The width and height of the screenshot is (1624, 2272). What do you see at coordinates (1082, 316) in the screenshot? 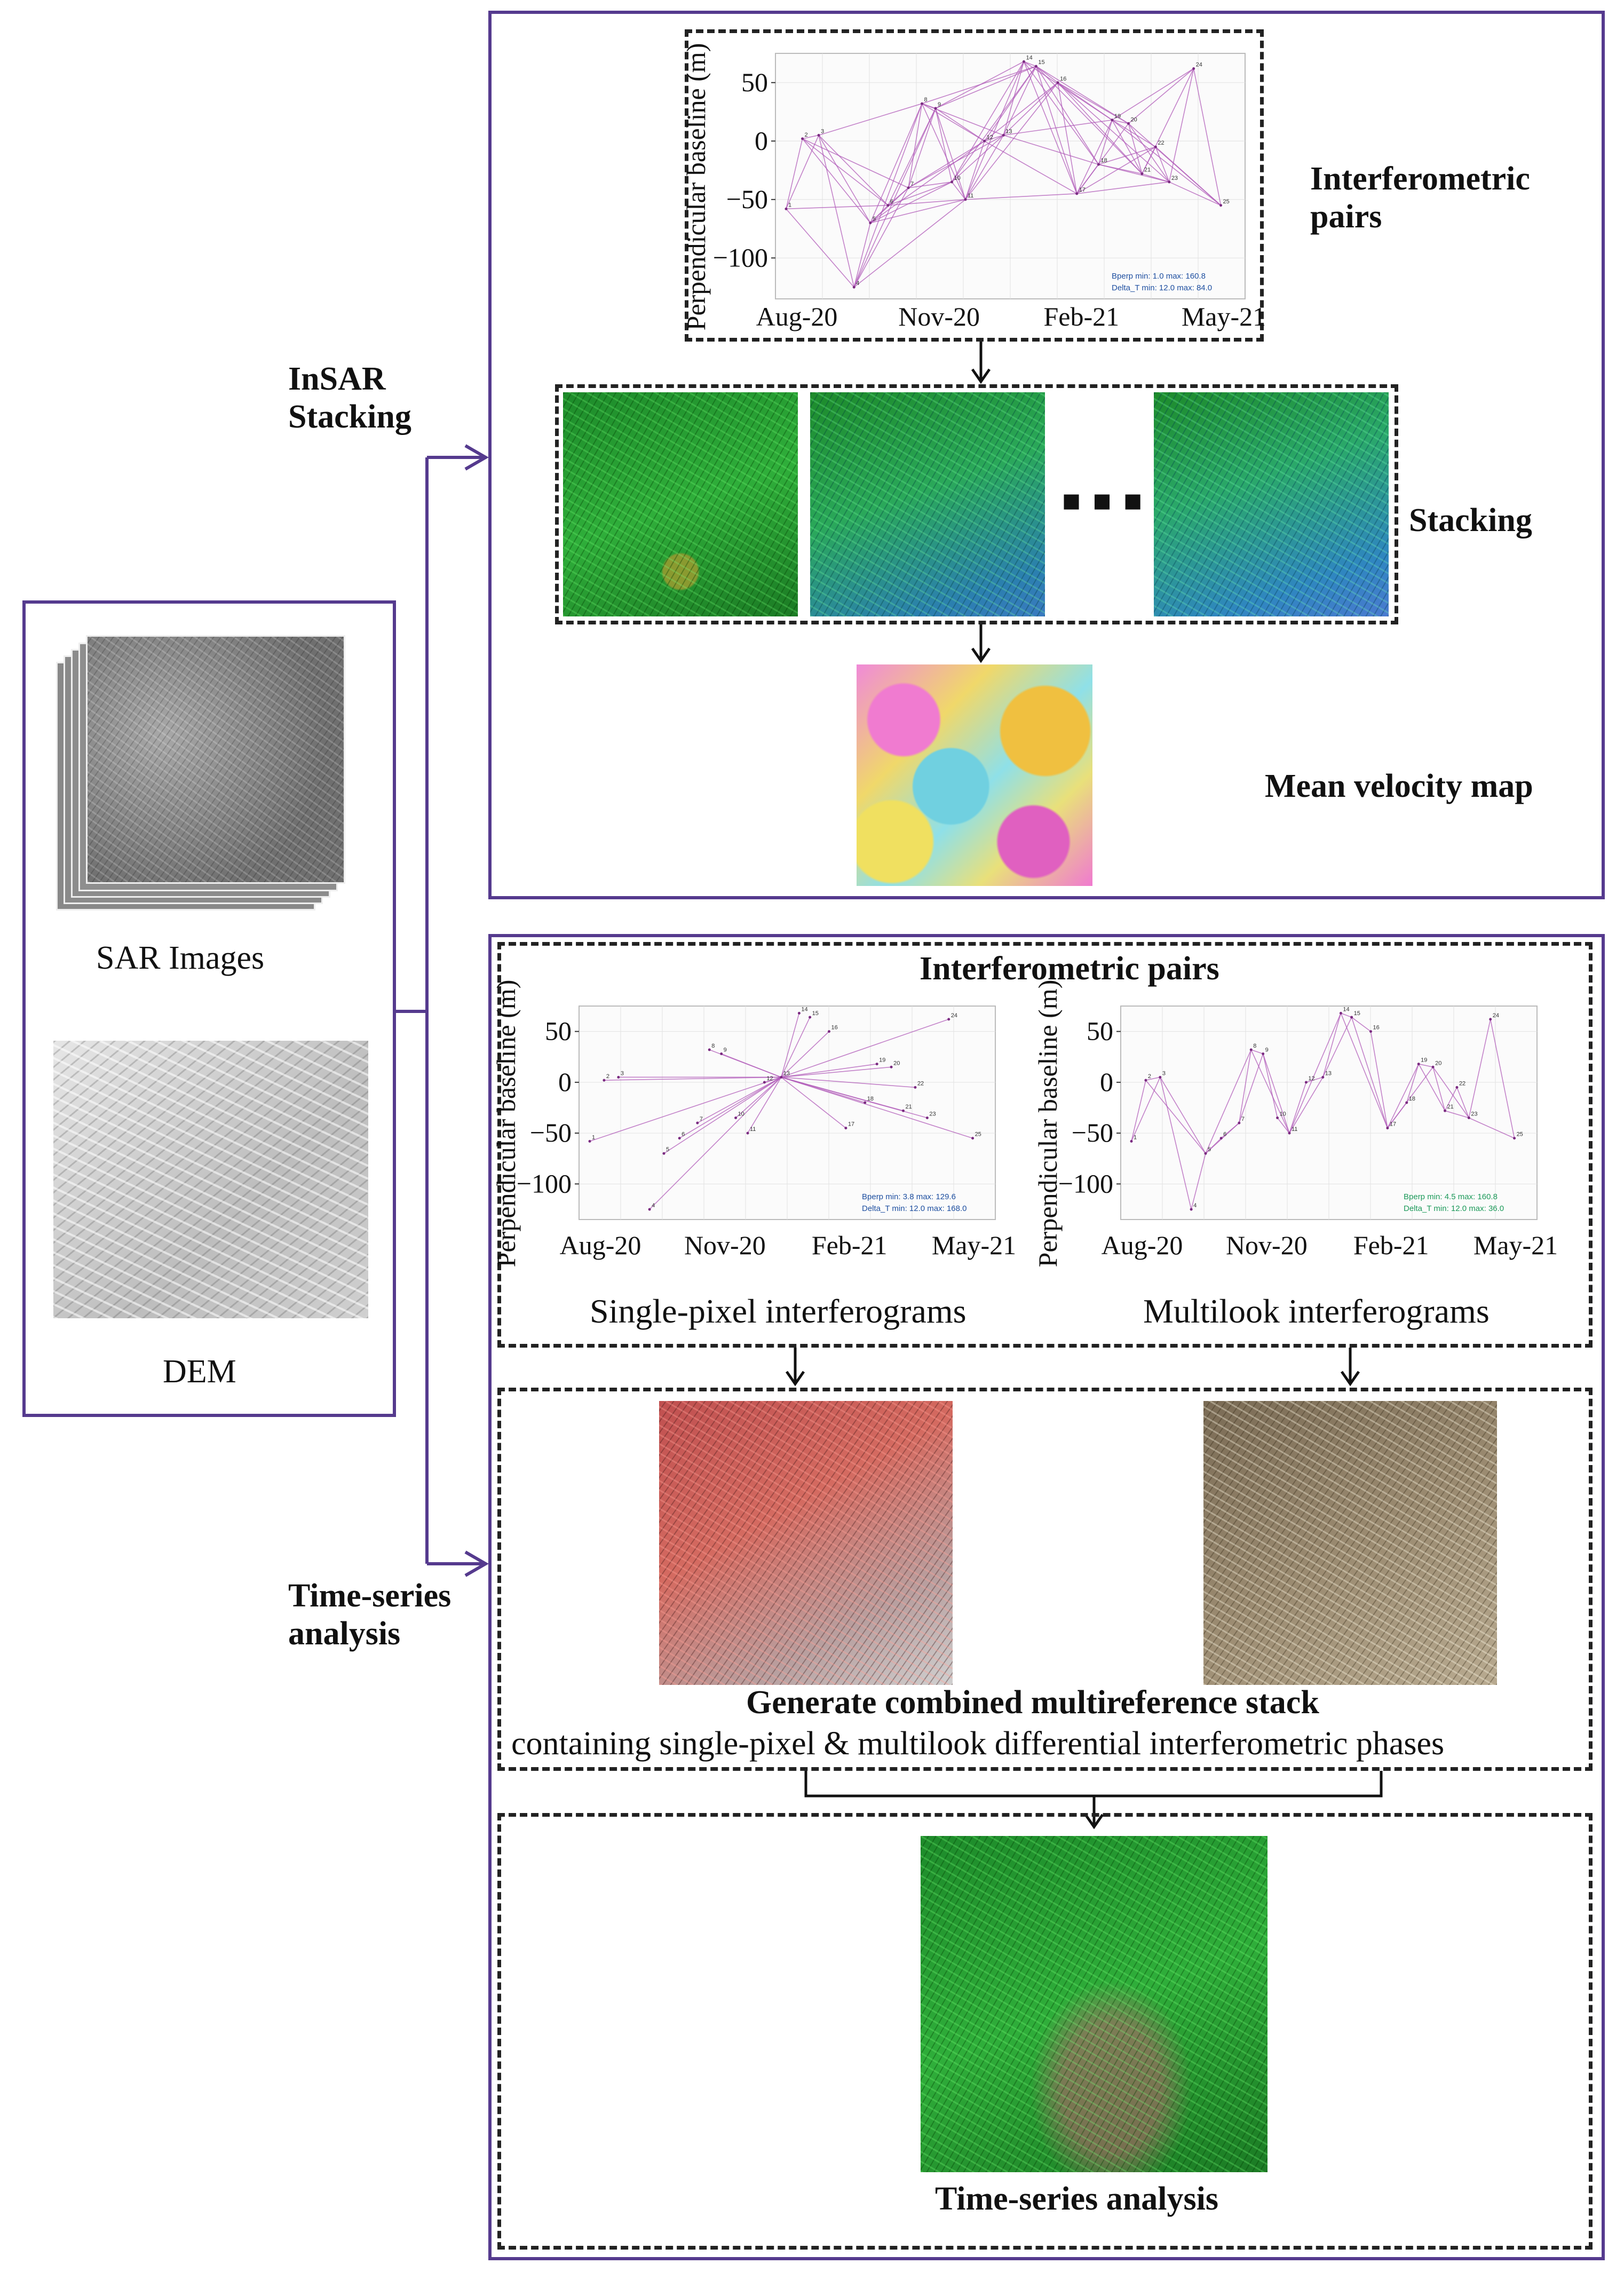
I see `x-tick-label: Feb-21` at bounding box center [1082, 316].